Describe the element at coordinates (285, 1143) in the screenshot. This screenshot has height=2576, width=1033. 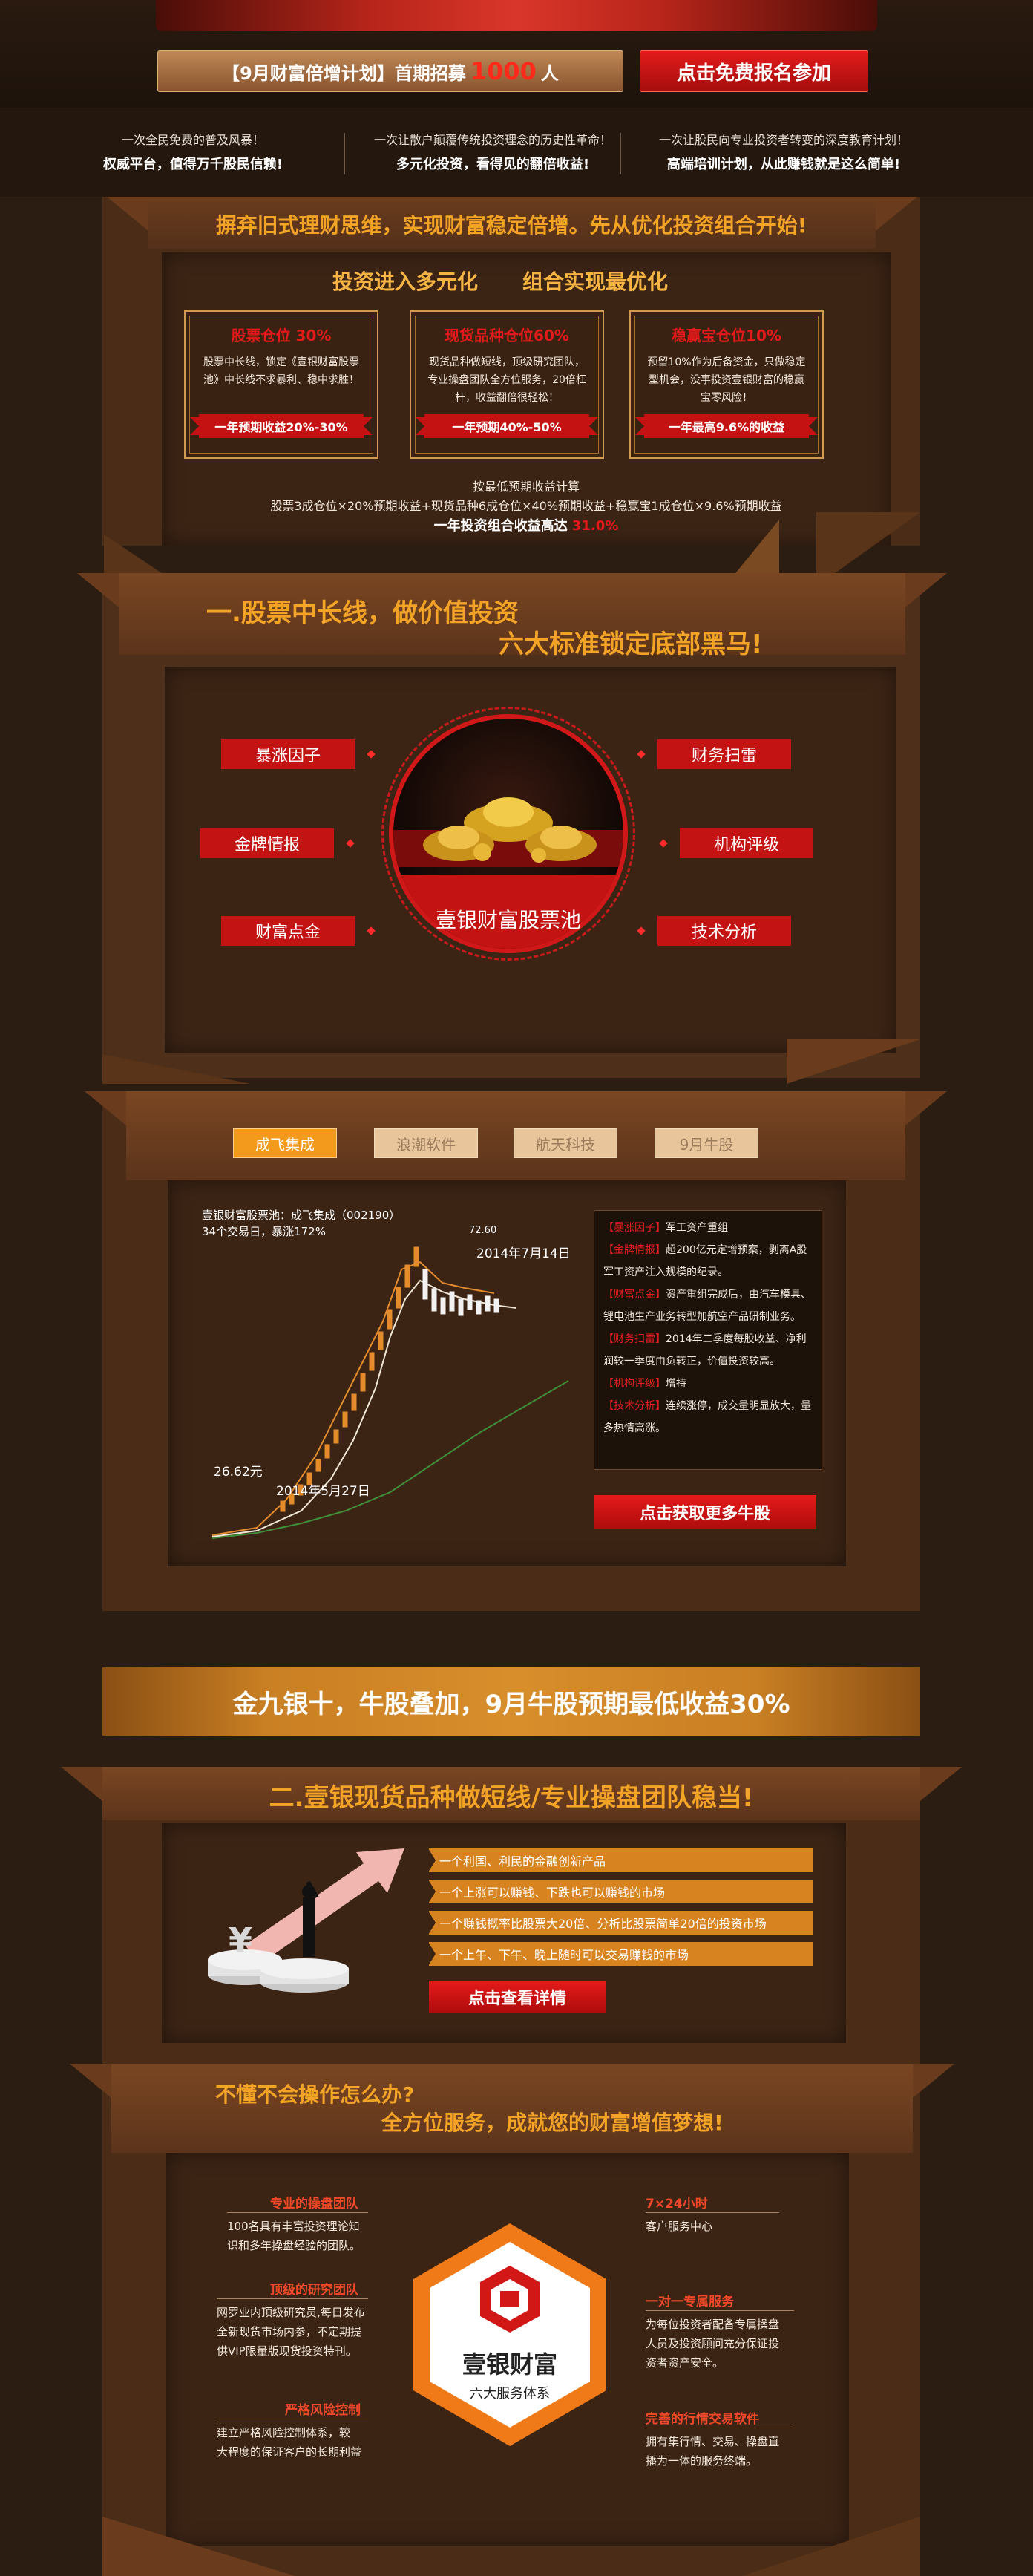
I see `tab-chengfei: 成飞集成` at that location.